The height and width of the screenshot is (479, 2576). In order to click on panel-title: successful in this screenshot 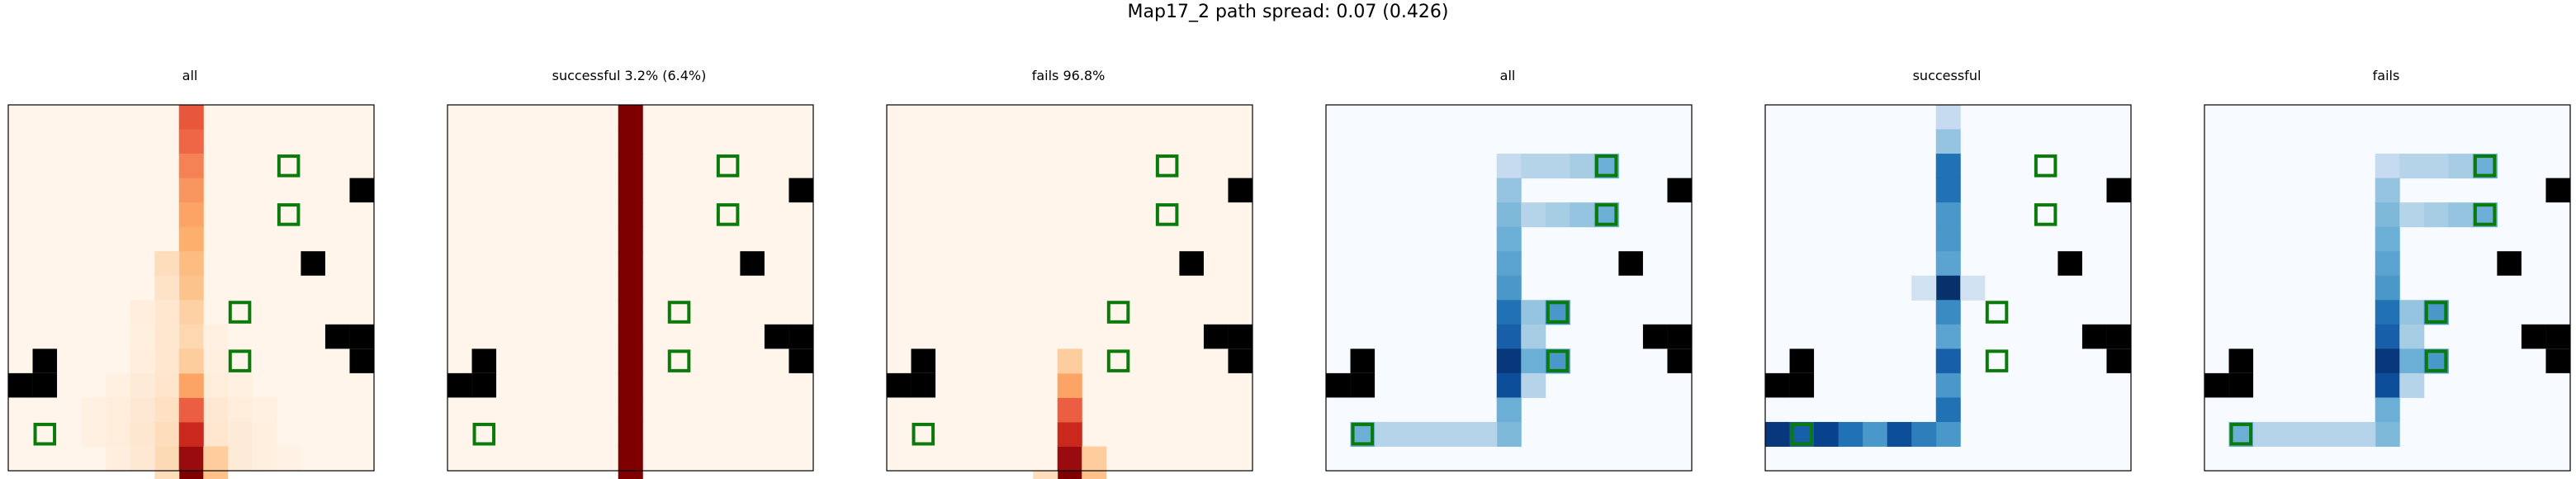, I will do `click(1947, 76)`.